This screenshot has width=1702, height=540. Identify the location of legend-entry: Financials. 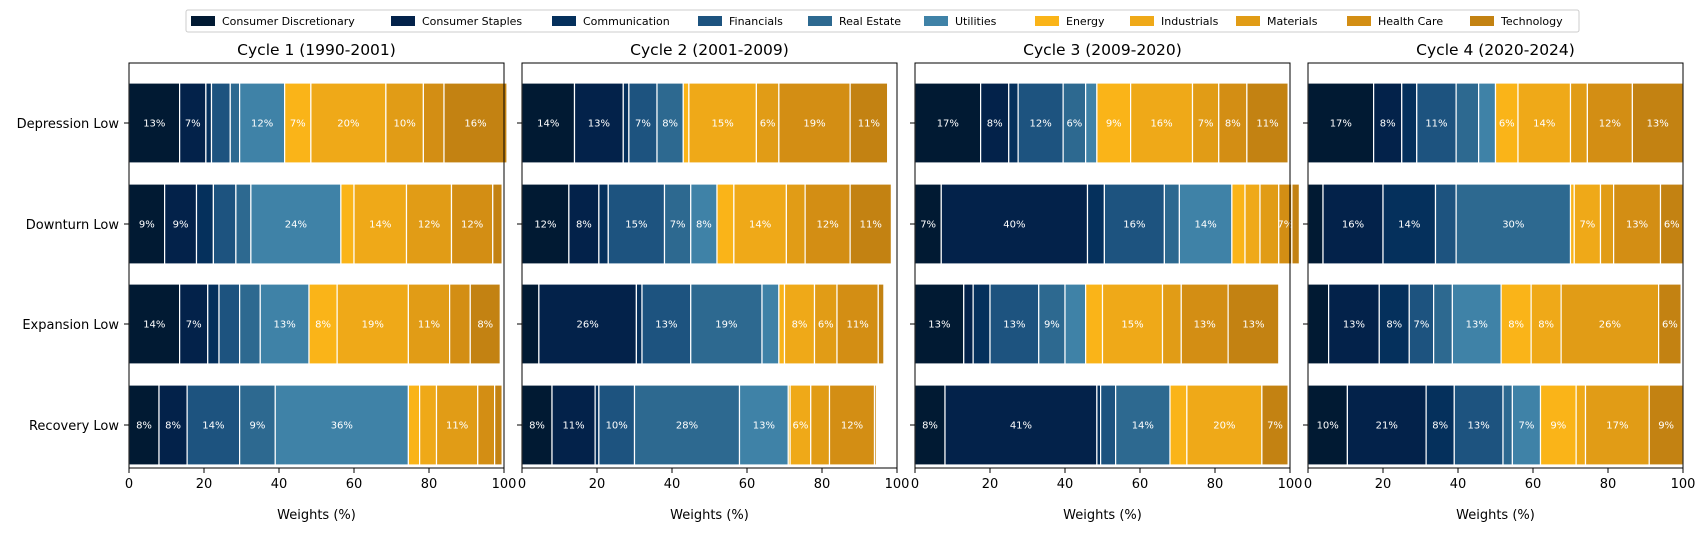
(740, 21).